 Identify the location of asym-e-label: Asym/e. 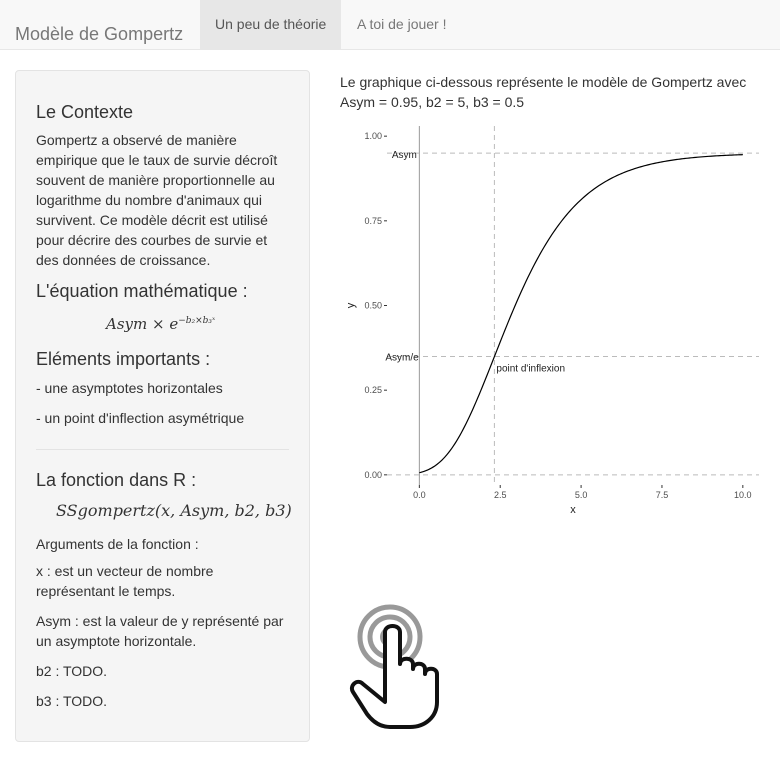
(402, 357).